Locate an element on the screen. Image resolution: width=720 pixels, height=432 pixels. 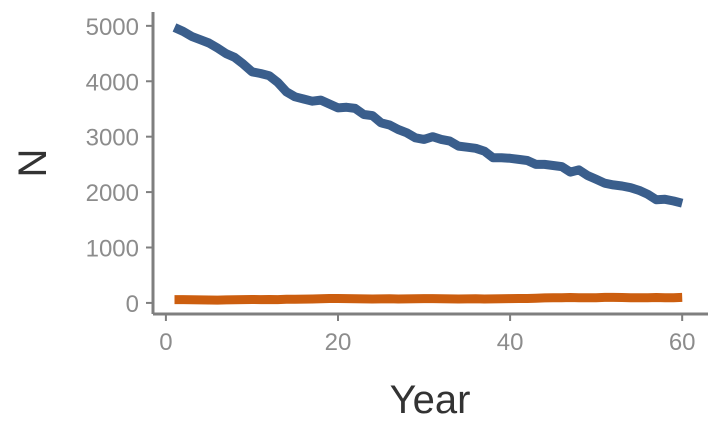
y-tick-label: 4000 is located at coordinates (112, 82).